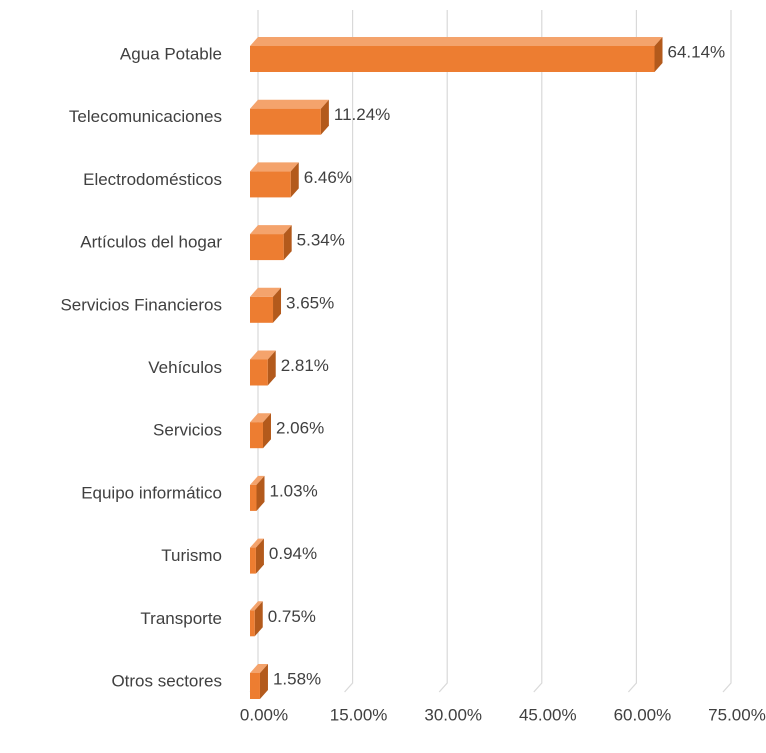 The height and width of the screenshot is (753, 766). What do you see at coordinates (292, 616) in the screenshot?
I see `value-label: 0.75%` at bounding box center [292, 616].